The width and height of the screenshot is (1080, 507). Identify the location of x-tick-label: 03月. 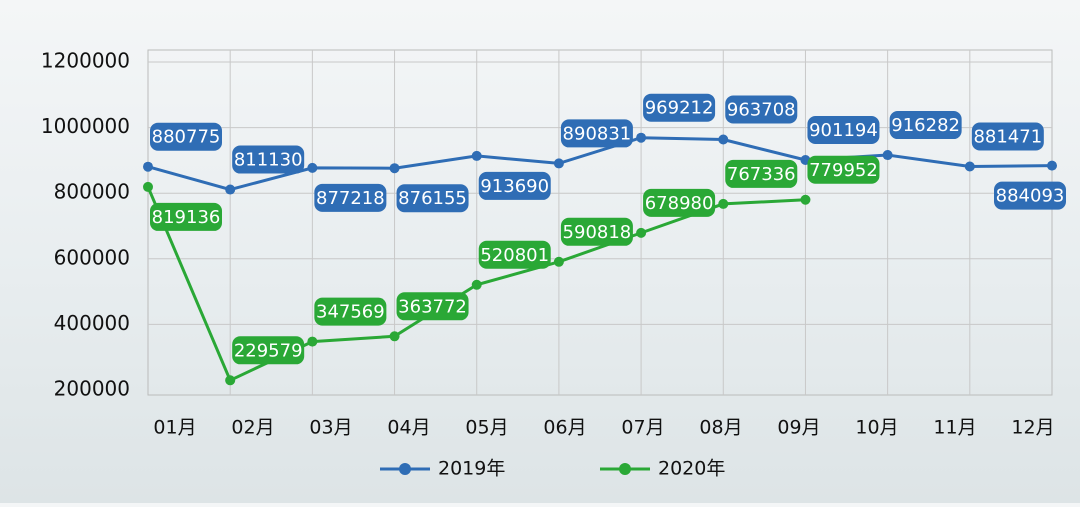
(330, 428).